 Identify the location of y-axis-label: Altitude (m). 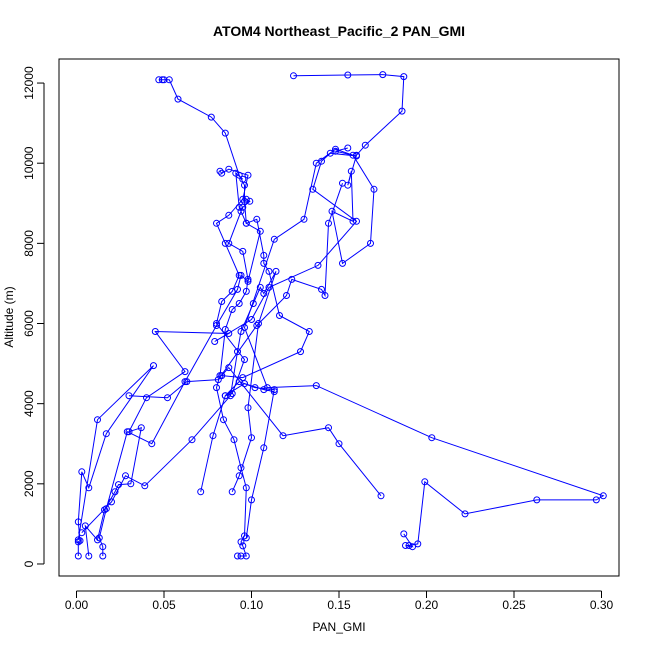
(9, 316).